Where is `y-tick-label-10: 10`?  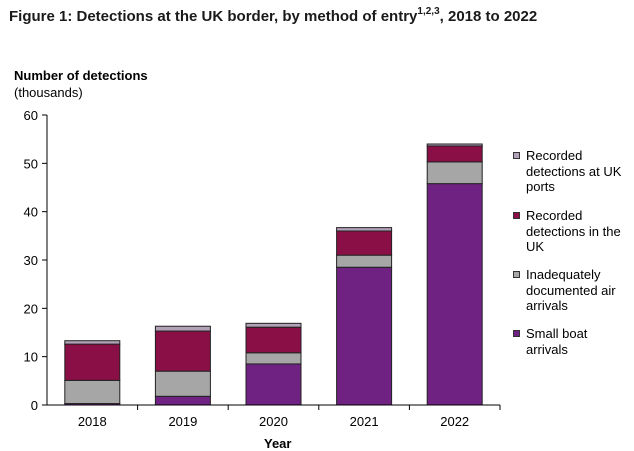 y-tick-label-10: 10 is located at coordinates (31, 357).